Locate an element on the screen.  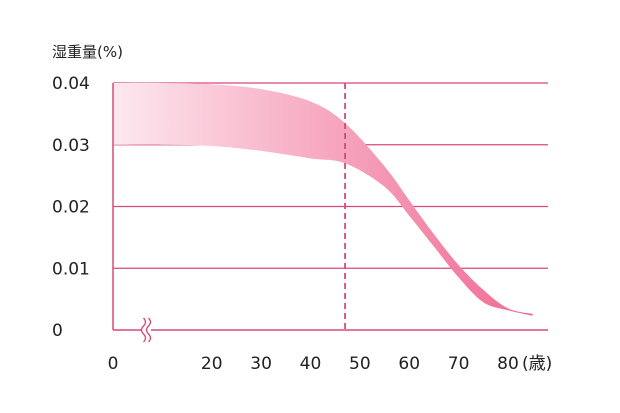
x-tick-label-2: 30 is located at coordinates (261, 364).